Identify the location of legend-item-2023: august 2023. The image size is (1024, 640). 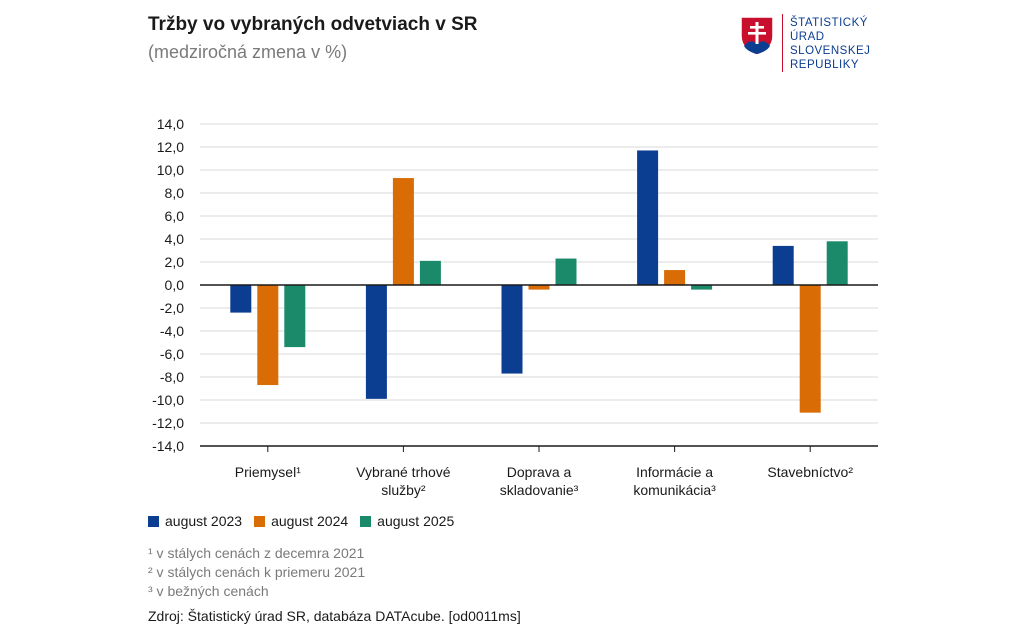
(195, 521).